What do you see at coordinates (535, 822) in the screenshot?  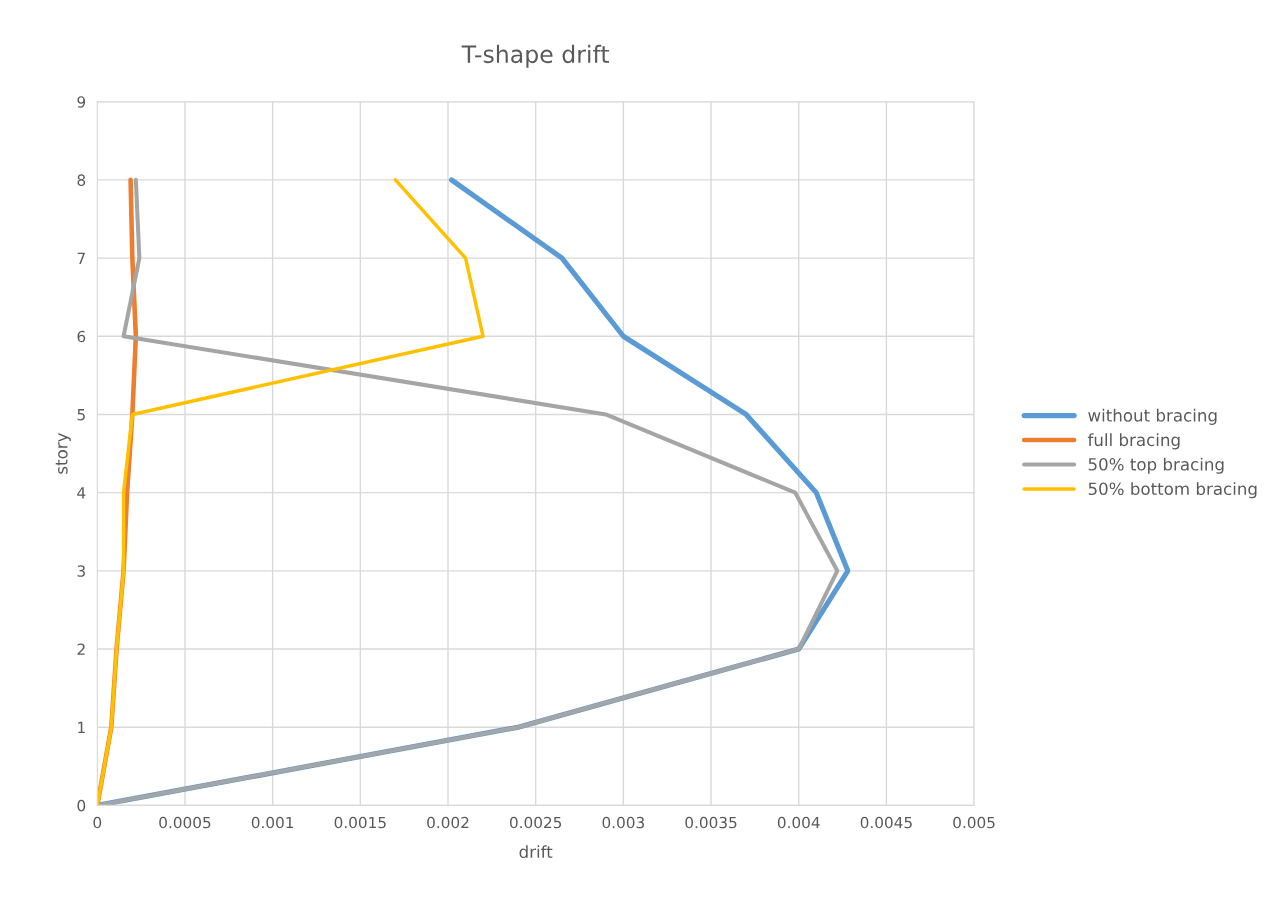 I see `x-tick-label: 0.0025` at bounding box center [535, 822].